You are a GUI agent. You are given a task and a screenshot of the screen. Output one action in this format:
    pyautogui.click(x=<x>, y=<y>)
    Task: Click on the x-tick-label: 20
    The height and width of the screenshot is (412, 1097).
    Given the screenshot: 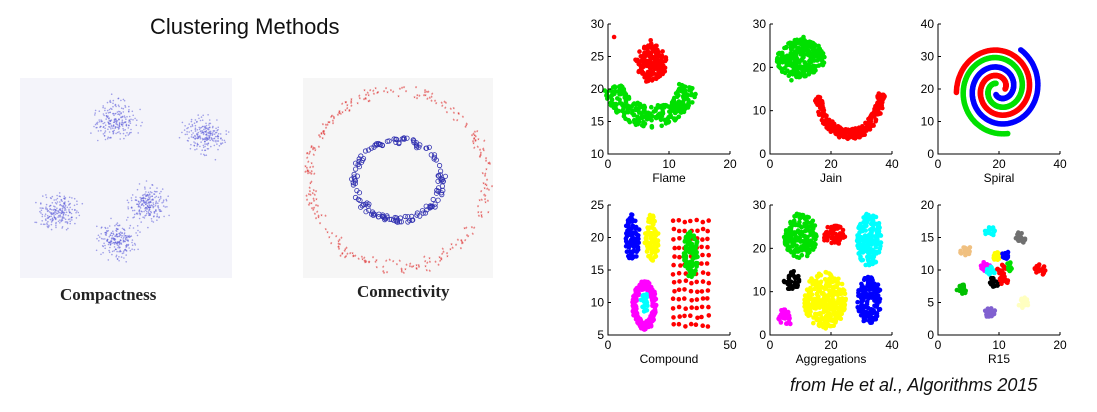 What is the action you would take?
    pyautogui.click(x=999, y=164)
    